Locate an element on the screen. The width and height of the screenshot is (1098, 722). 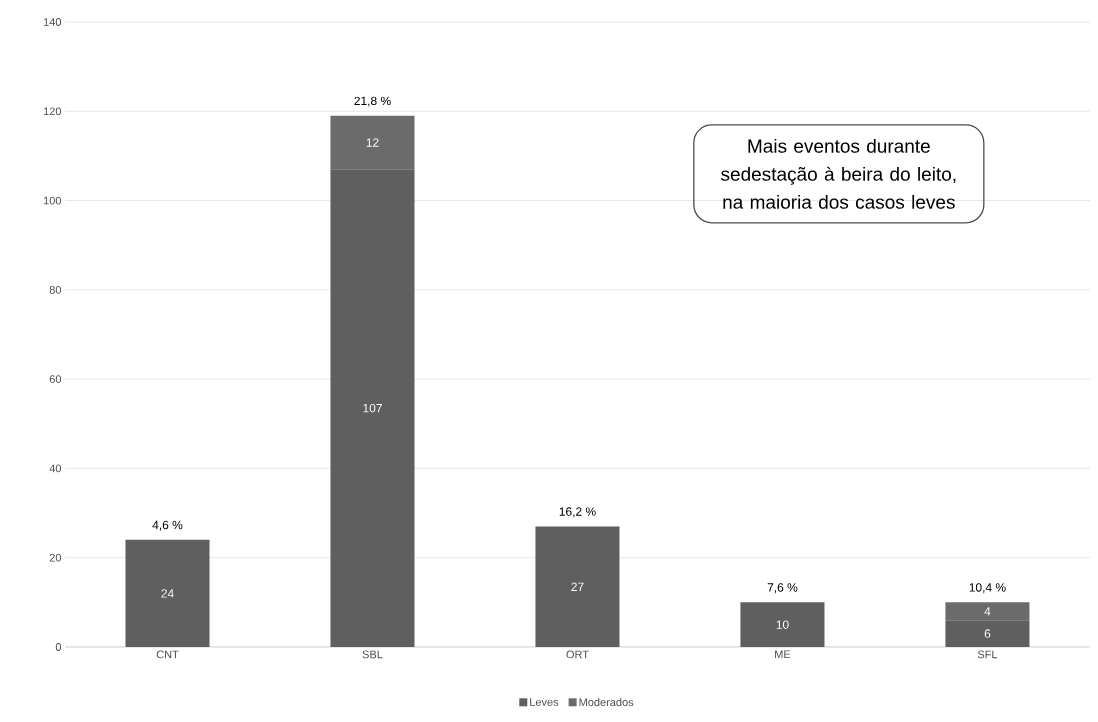
data-label: 24 is located at coordinates (167, 593).